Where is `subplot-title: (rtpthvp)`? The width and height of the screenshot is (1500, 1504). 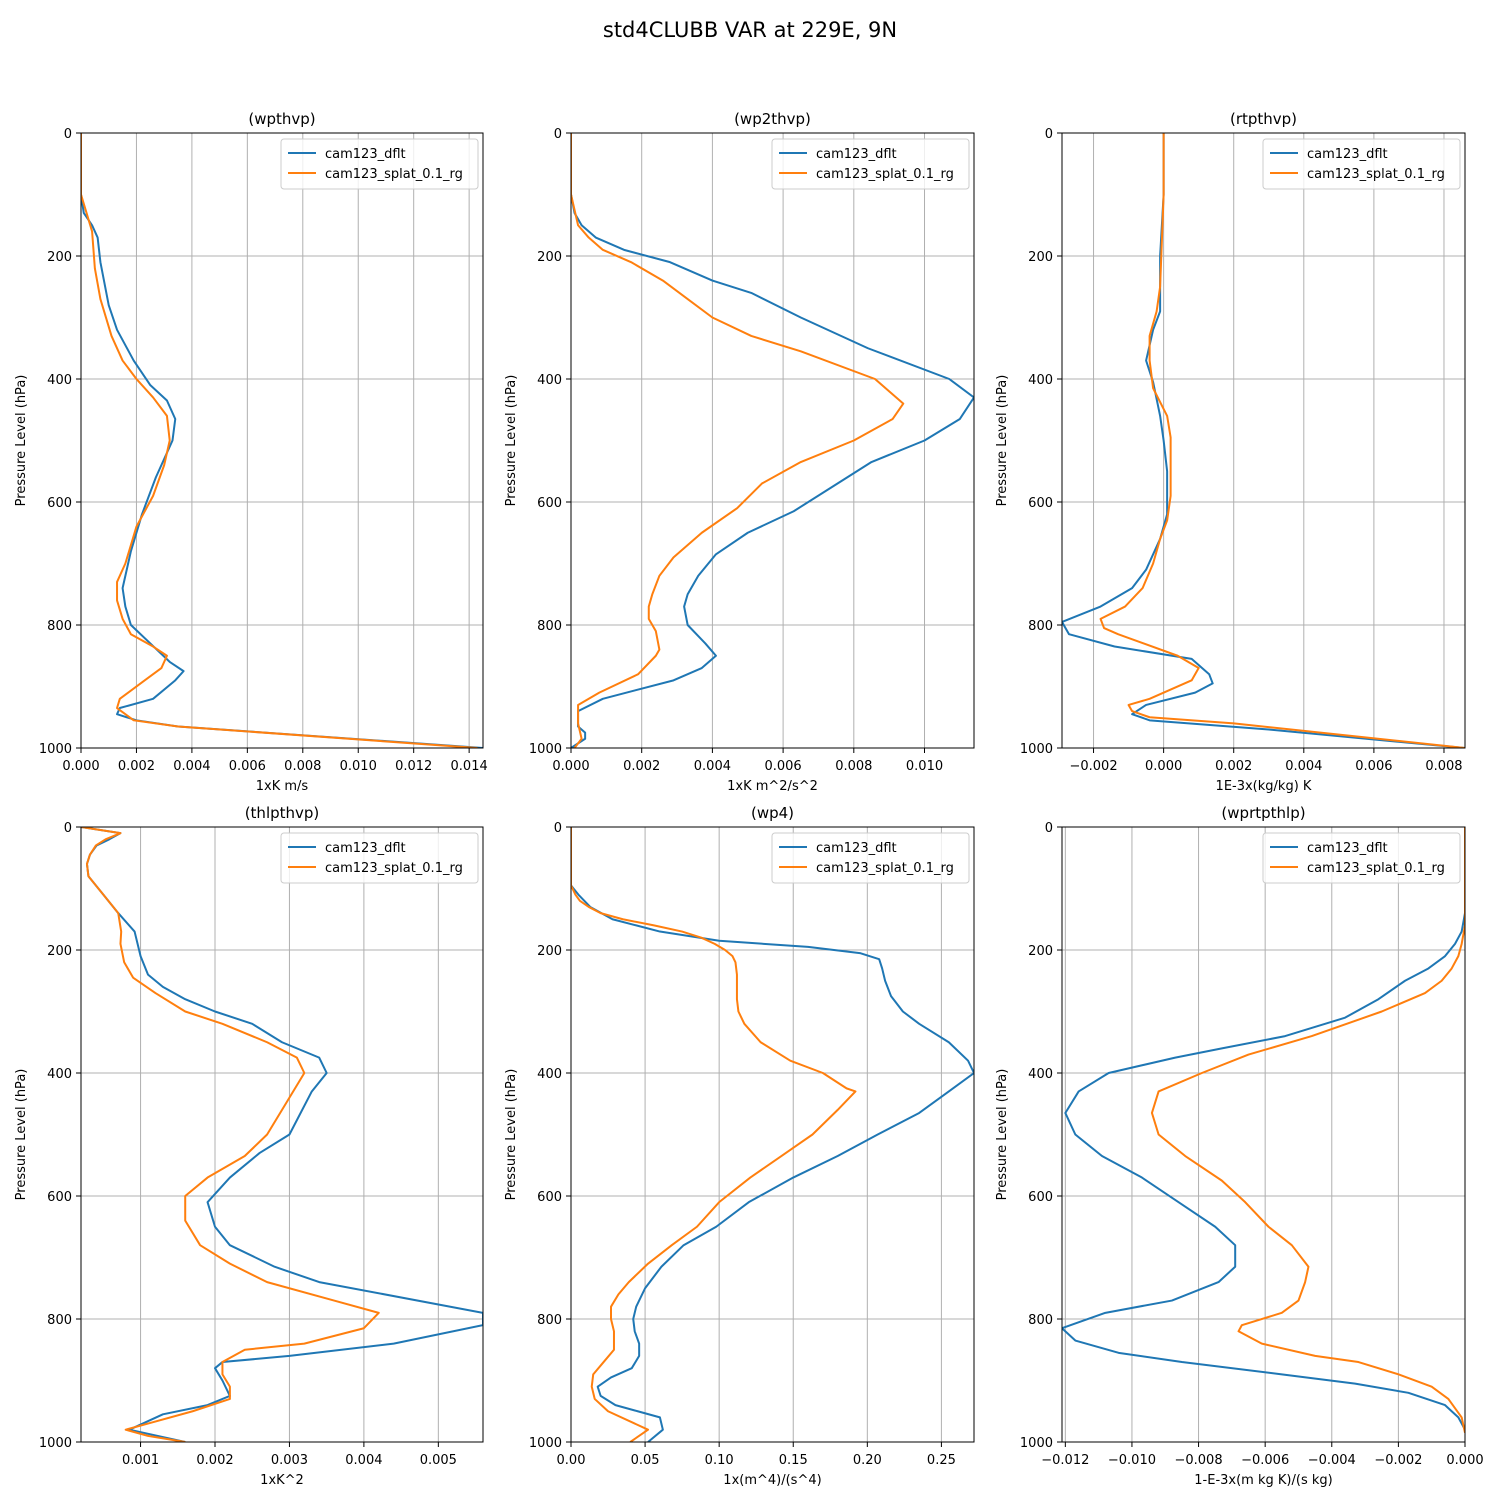 subplot-title: (rtpthvp) is located at coordinates (1263, 119).